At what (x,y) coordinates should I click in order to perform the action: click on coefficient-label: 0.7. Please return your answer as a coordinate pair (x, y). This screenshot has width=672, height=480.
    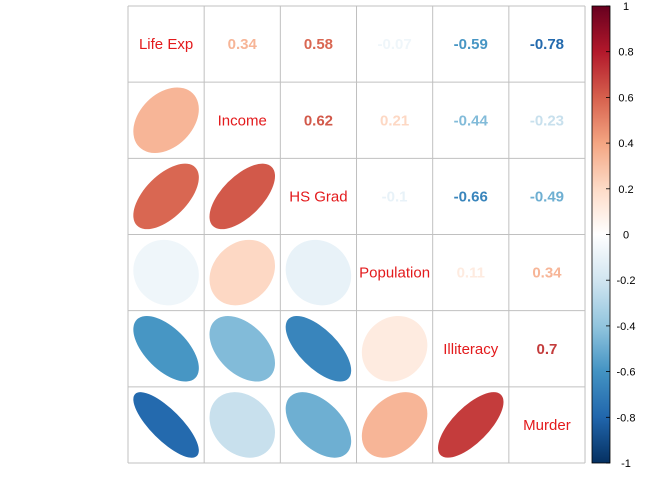
    Looking at the image, I should click on (547, 349).